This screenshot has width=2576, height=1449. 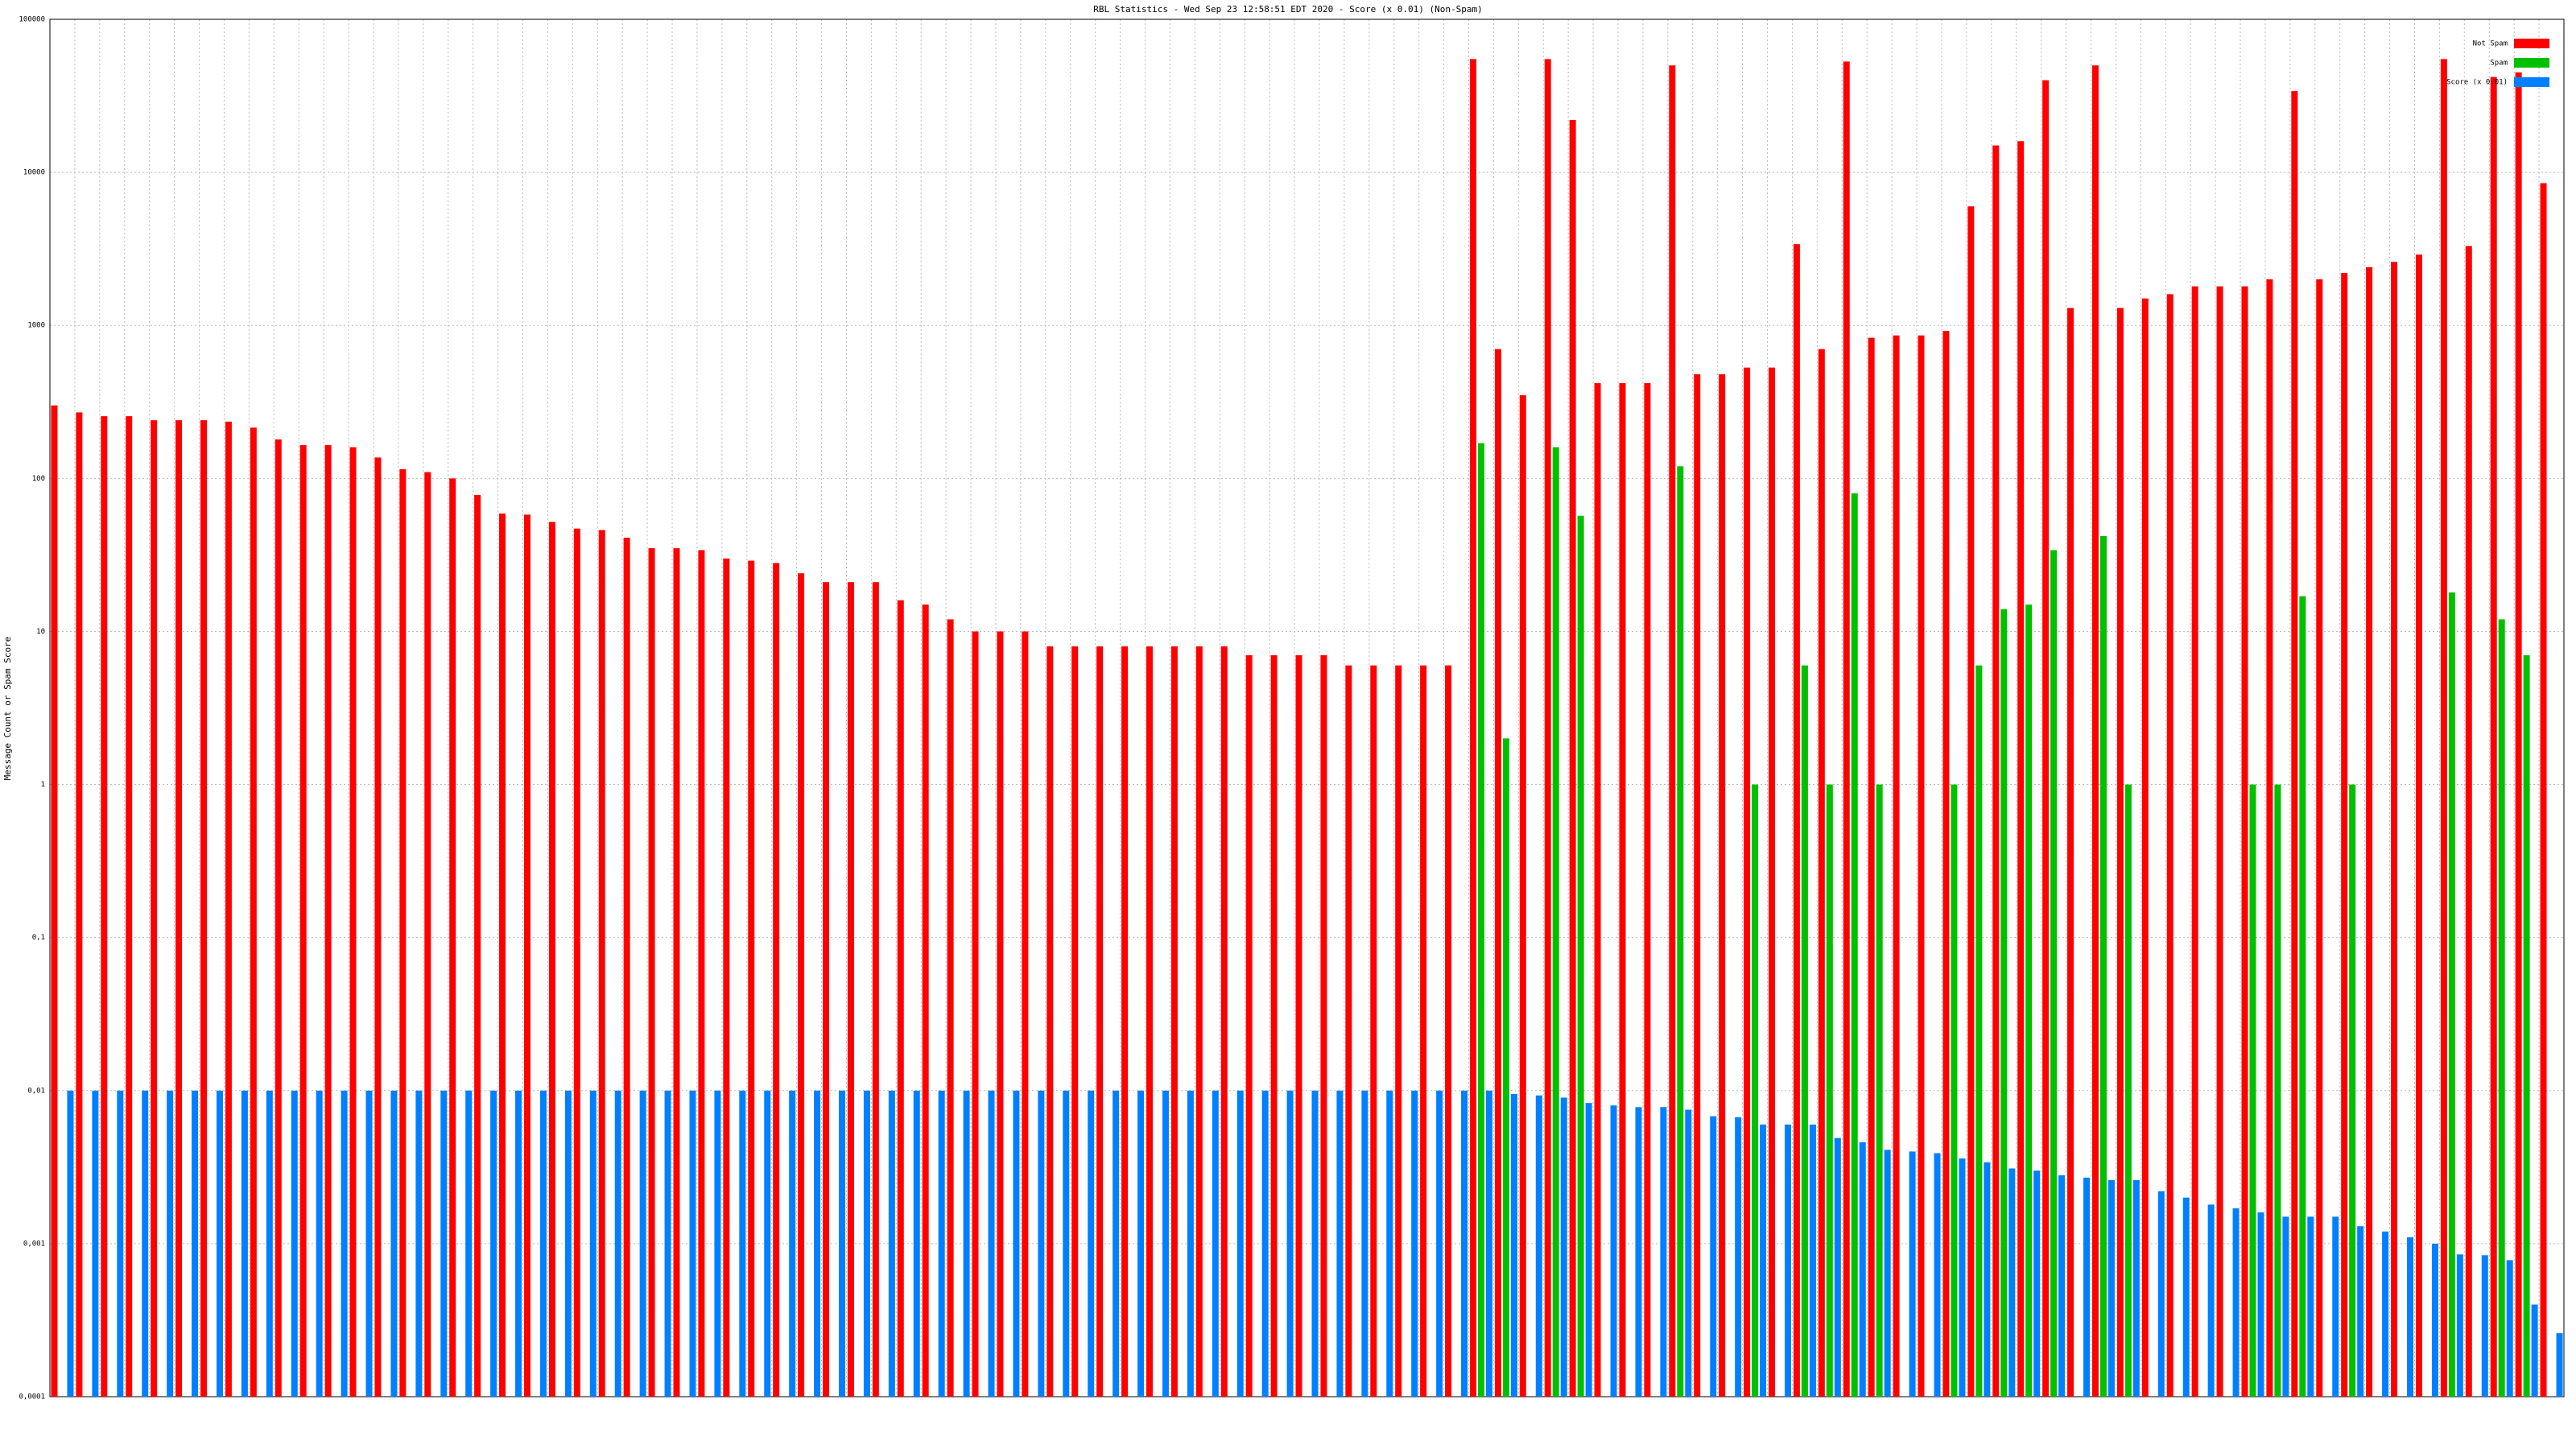 I want to click on y-tick-label: 0,1, so click(x=38, y=938).